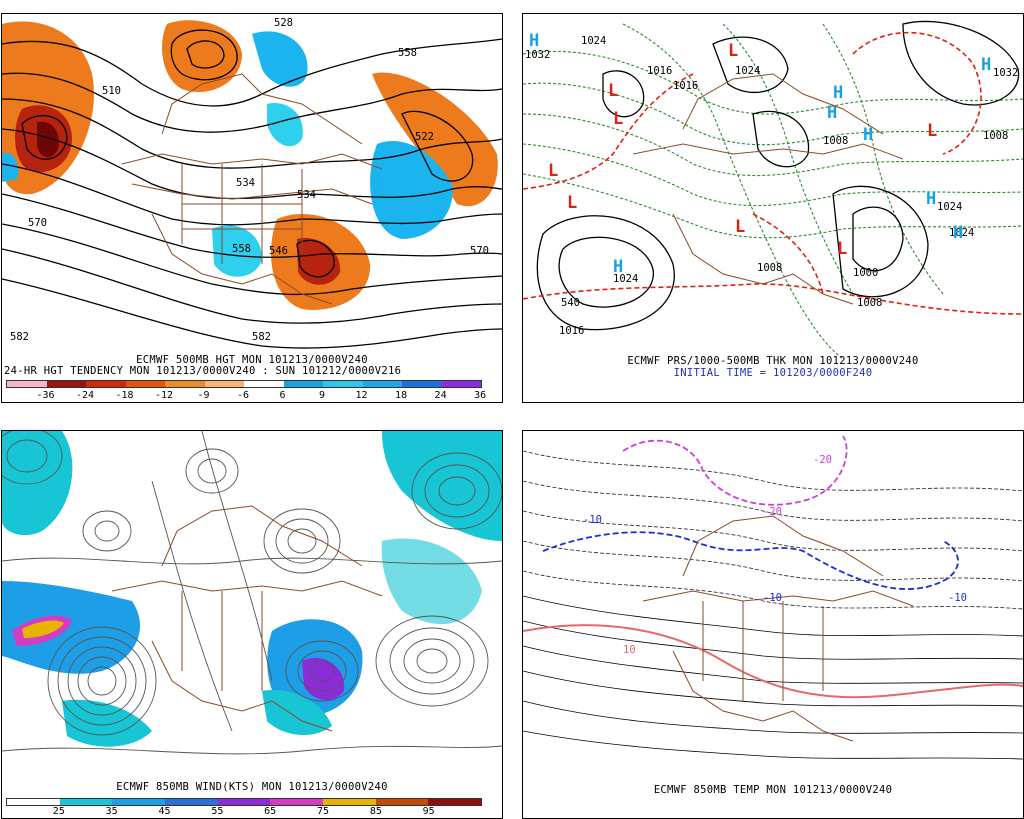 The width and height of the screenshot is (1024, 819). What do you see at coordinates (424, 137) in the screenshot?
I see `contour-label: 522` at bounding box center [424, 137].